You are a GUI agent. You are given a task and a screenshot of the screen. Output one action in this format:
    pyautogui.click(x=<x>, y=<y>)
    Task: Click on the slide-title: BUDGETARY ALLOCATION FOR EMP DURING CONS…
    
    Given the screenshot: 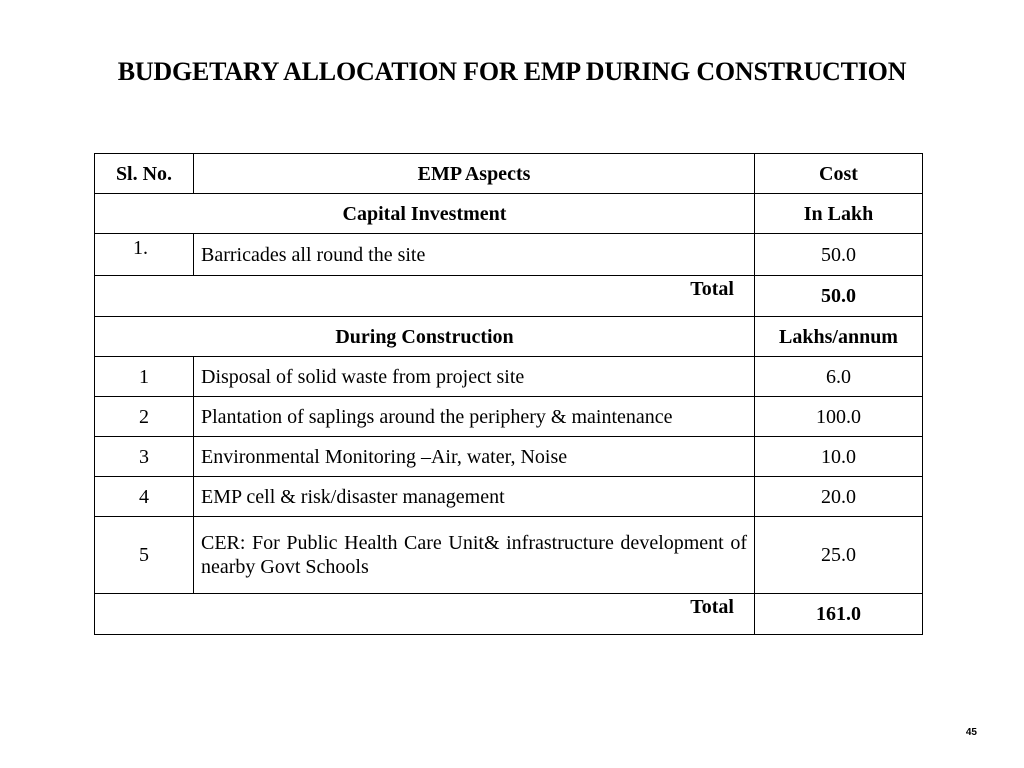 What is the action you would take?
    pyautogui.click(x=512, y=71)
    